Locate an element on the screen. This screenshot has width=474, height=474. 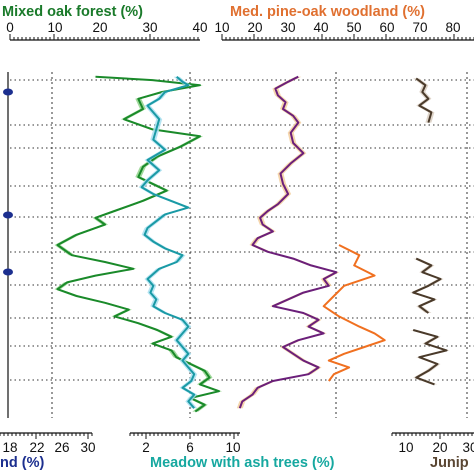
tick-label: 50 is located at coordinates (353, 27).